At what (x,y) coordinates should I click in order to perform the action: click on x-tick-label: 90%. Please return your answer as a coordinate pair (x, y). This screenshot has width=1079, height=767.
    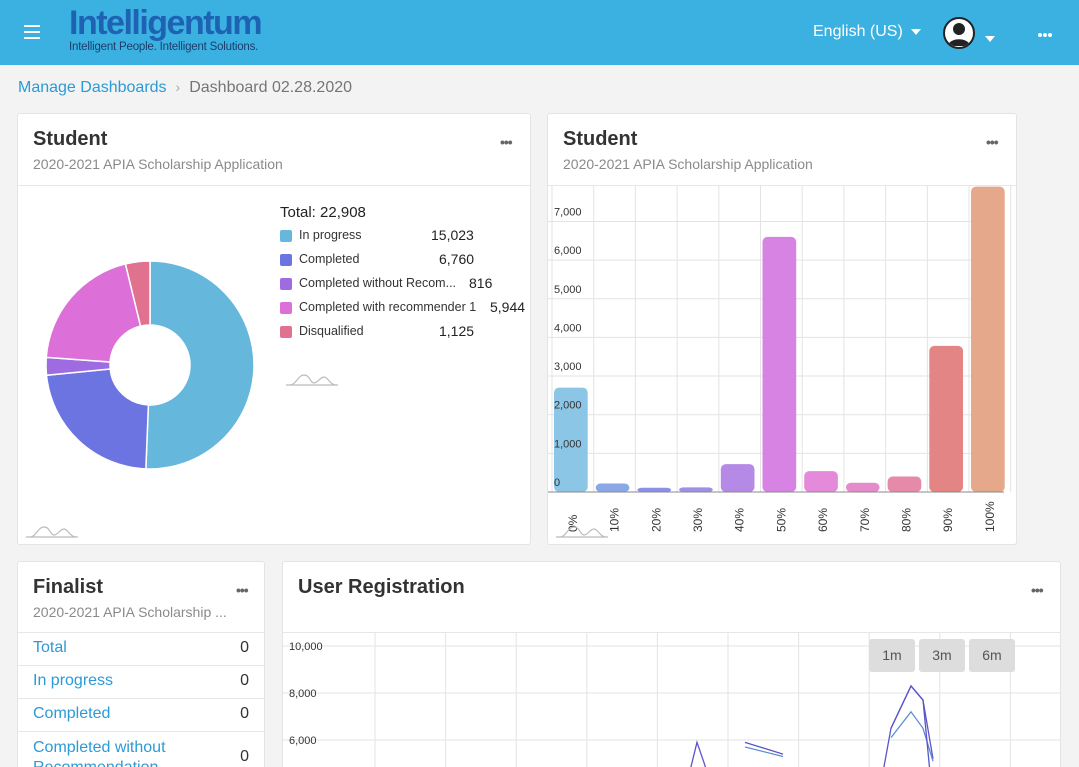
    Looking at the image, I should click on (948, 520).